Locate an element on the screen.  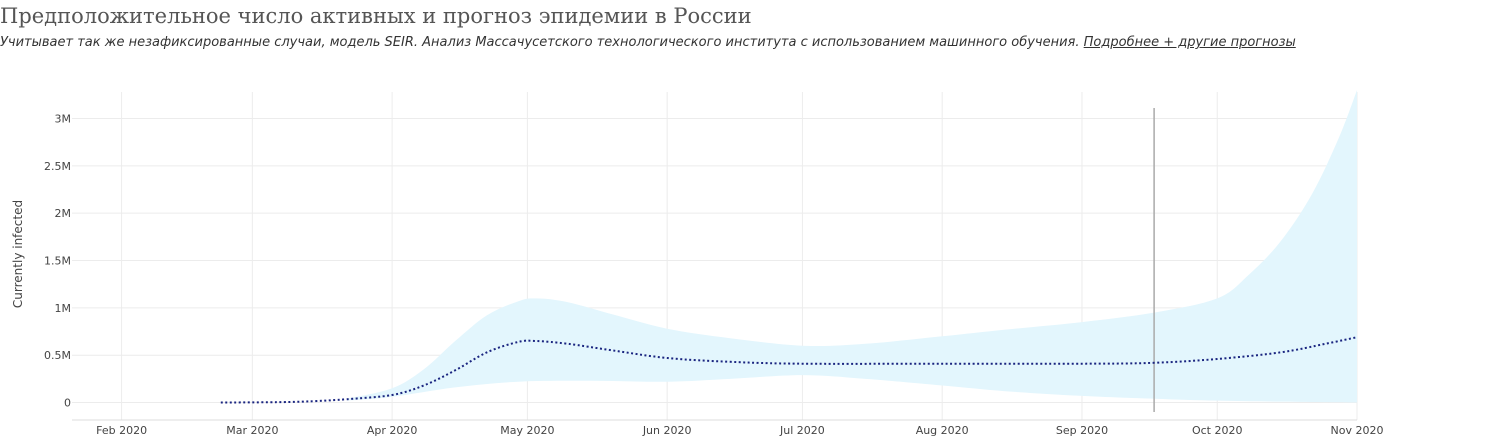
x-tick-label: Feb 2020 is located at coordinates (121, 430).